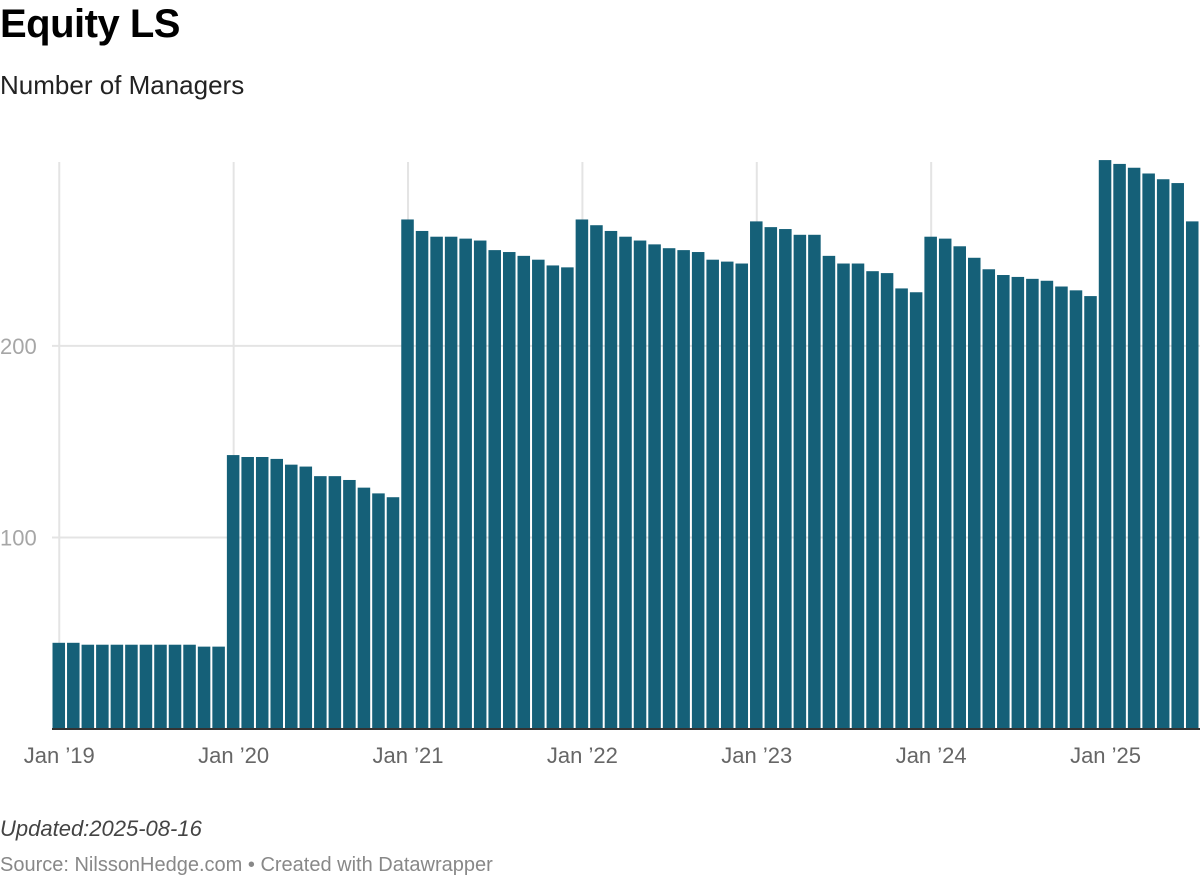 The image size is (1200, 880). Describe the element at coordinates (59, 755) in the screenshot. I see `x-tick-label: Jan ’19` at that location.